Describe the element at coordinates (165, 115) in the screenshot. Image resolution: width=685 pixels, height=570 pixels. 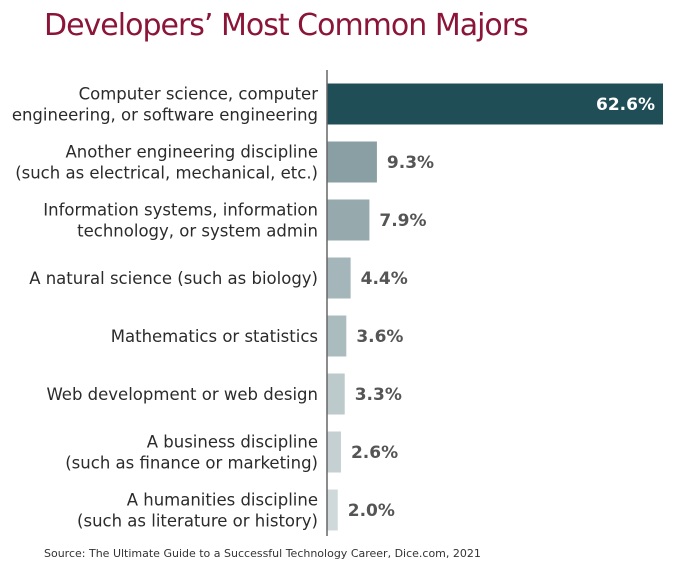
I see `category-label-line: engineering, or software engineering` at that location.